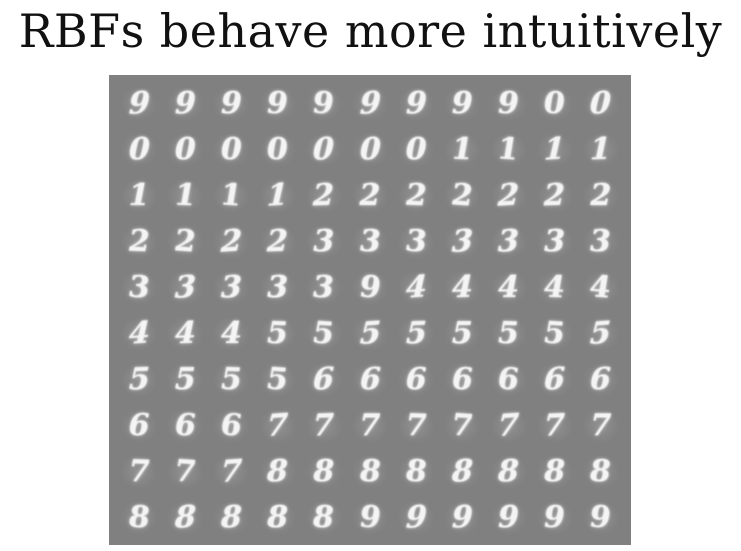 This screenshot has height=551, width=741. Describe the element at coordinates (139, 333) in the screenshot. I see `digit-glyph: 4` at that location.